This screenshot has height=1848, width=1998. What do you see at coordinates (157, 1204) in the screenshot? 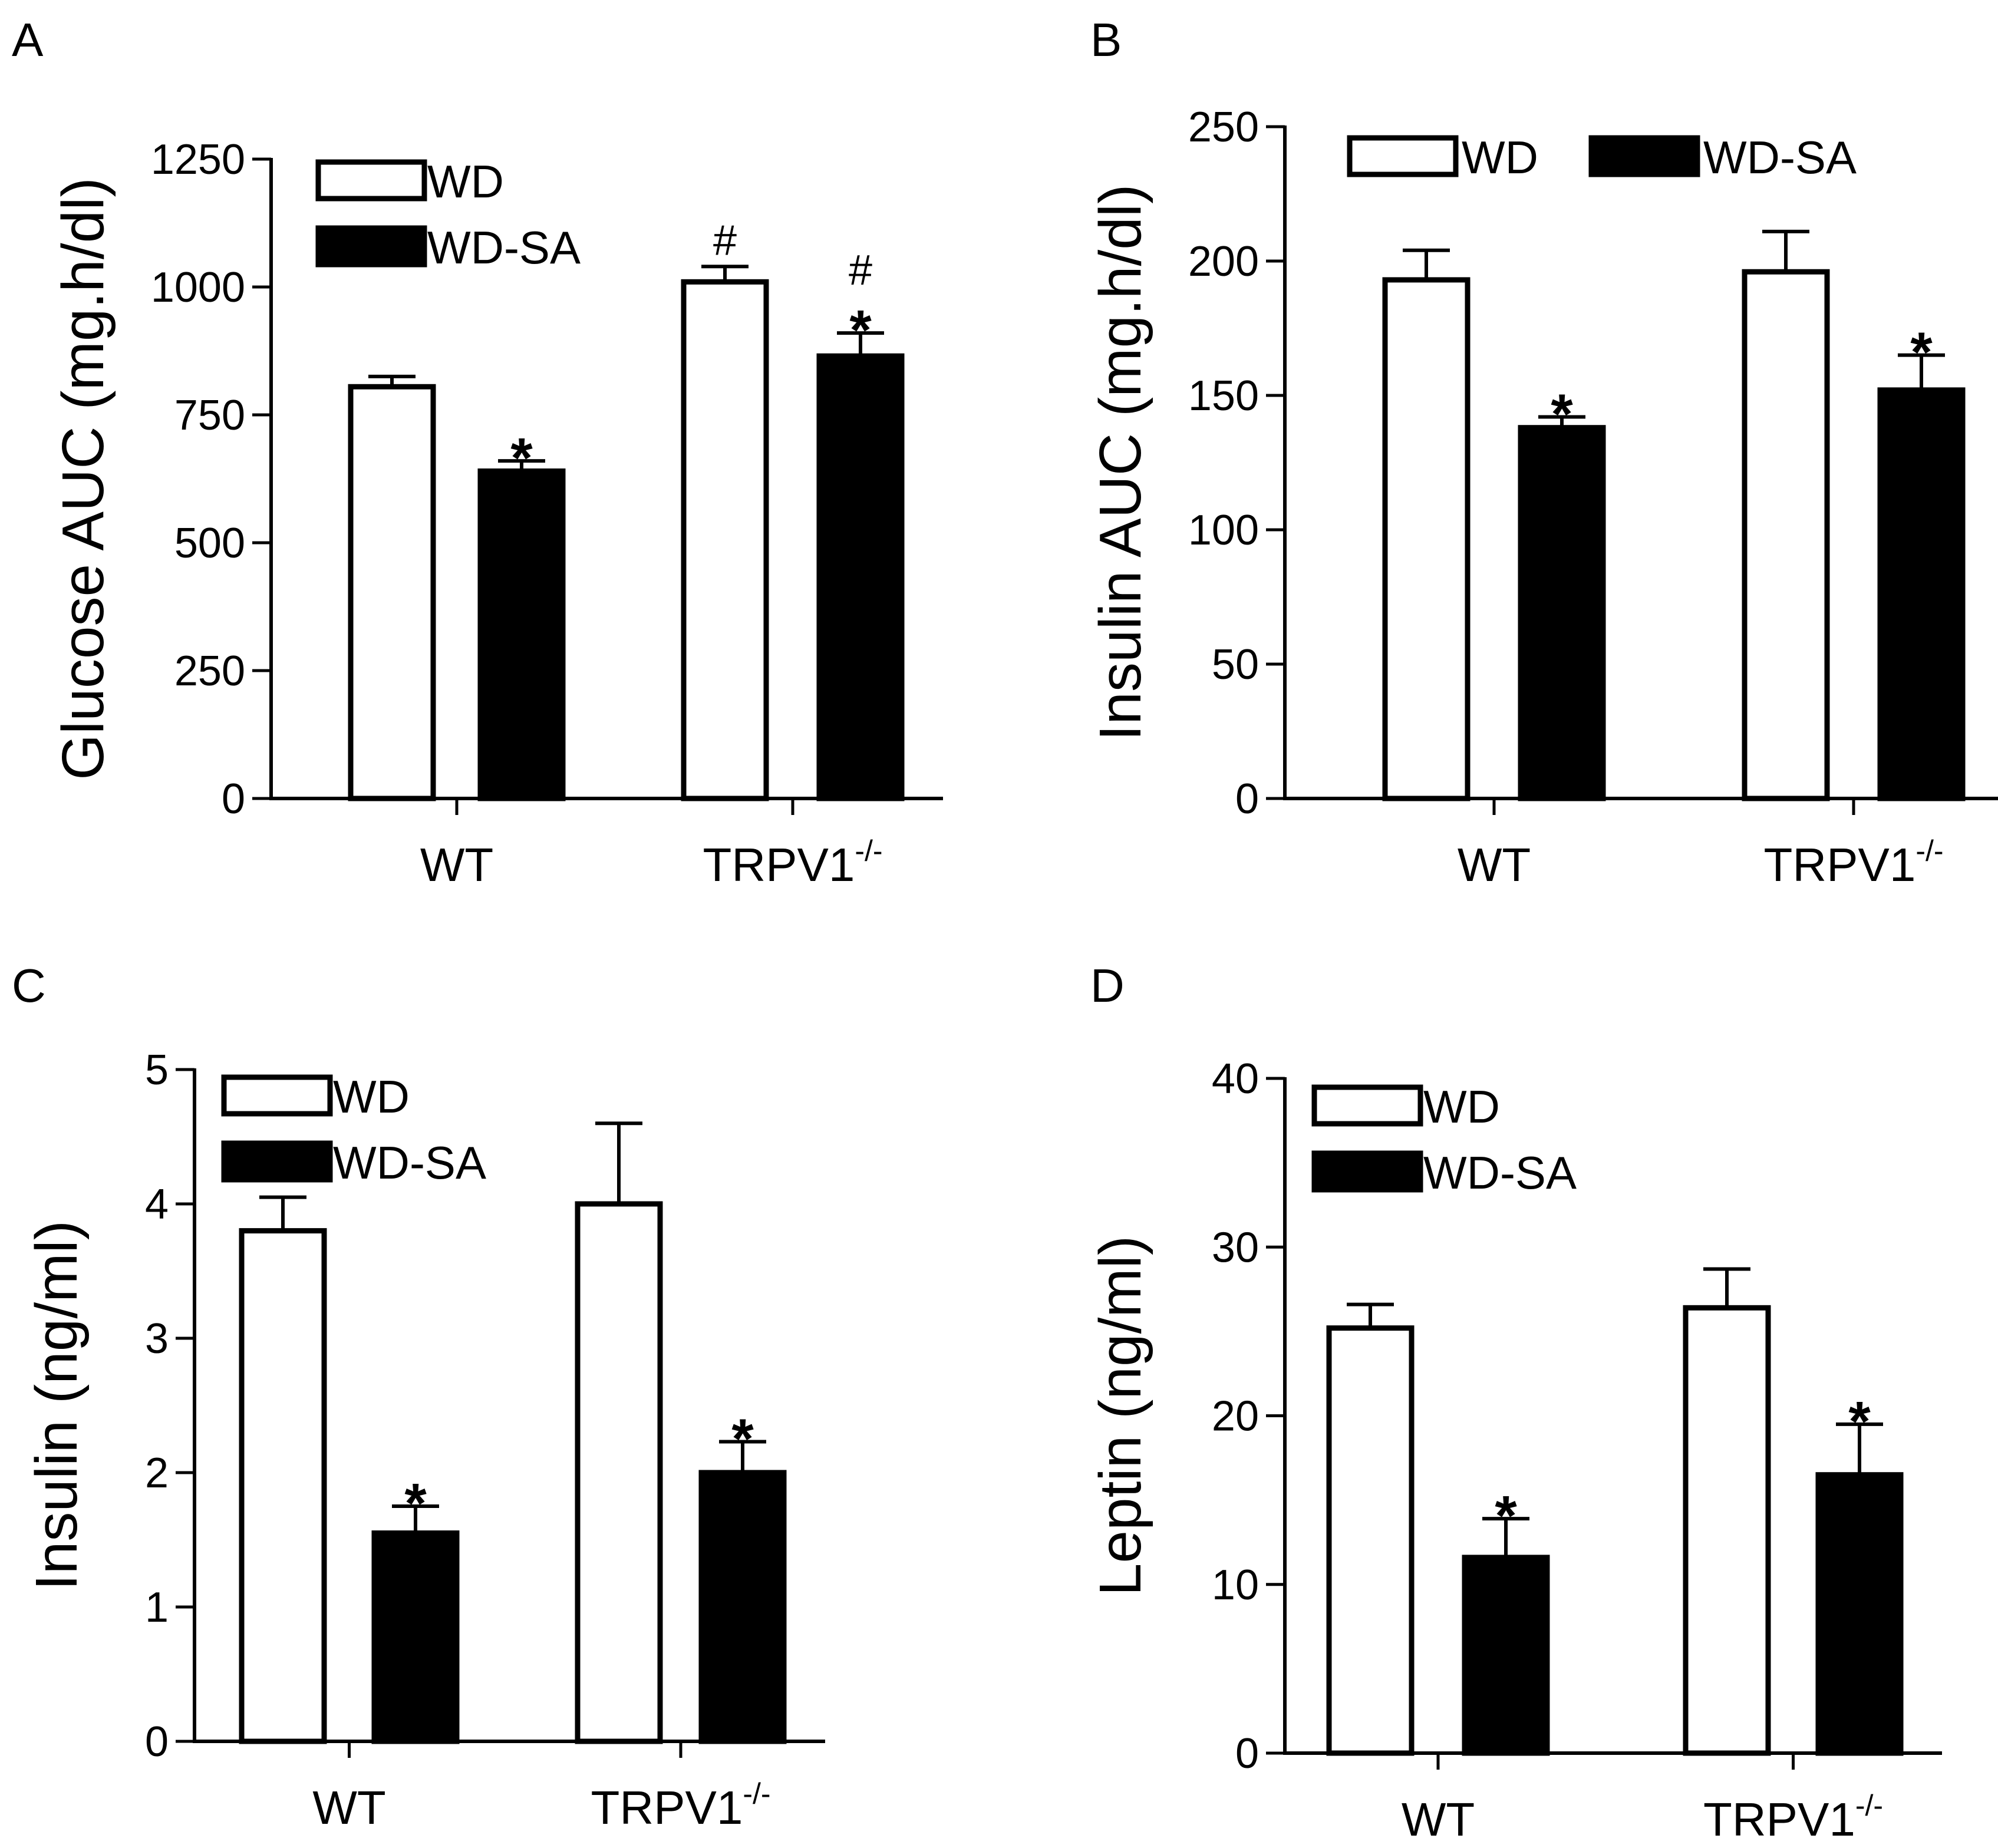
I see `y-tick-label: 4` at bounding box center [157, 1204].